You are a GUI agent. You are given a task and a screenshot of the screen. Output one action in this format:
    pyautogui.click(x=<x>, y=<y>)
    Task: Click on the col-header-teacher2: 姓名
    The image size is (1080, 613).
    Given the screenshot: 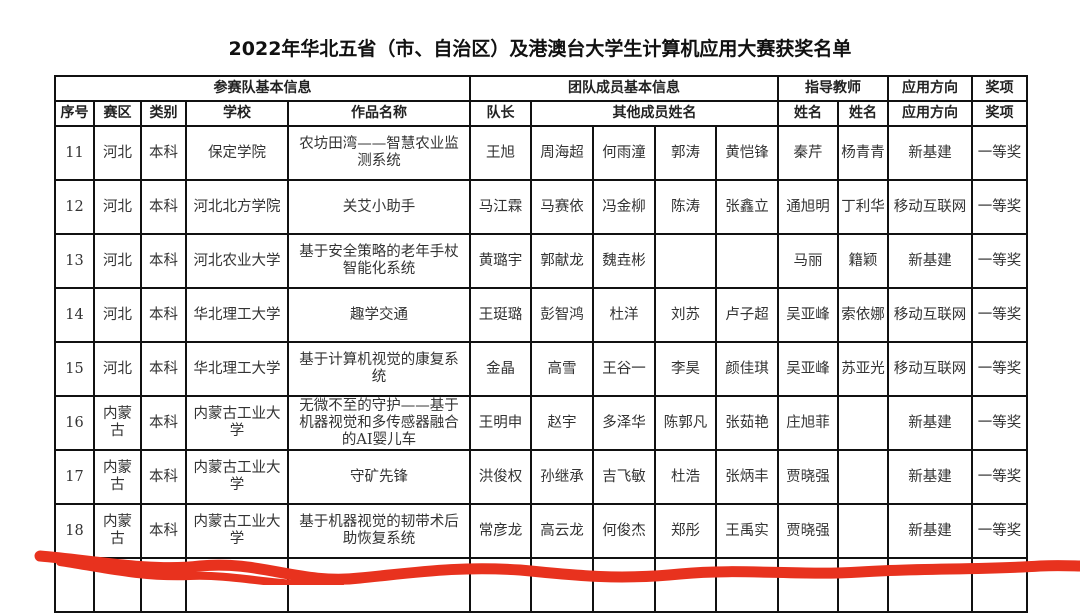 What is the action you would take?
    pyautogui.click(x=863, y=113)
    